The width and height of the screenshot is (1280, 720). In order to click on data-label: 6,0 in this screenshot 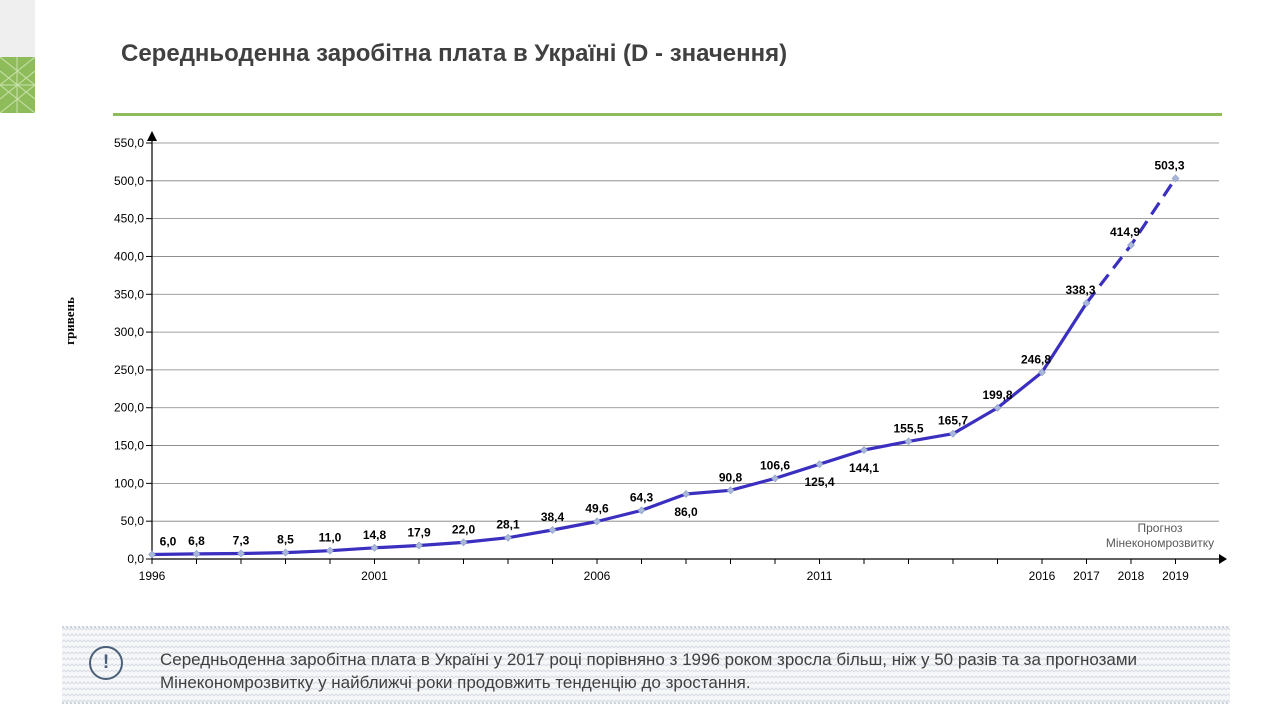, I will do `click(168, 541)`.